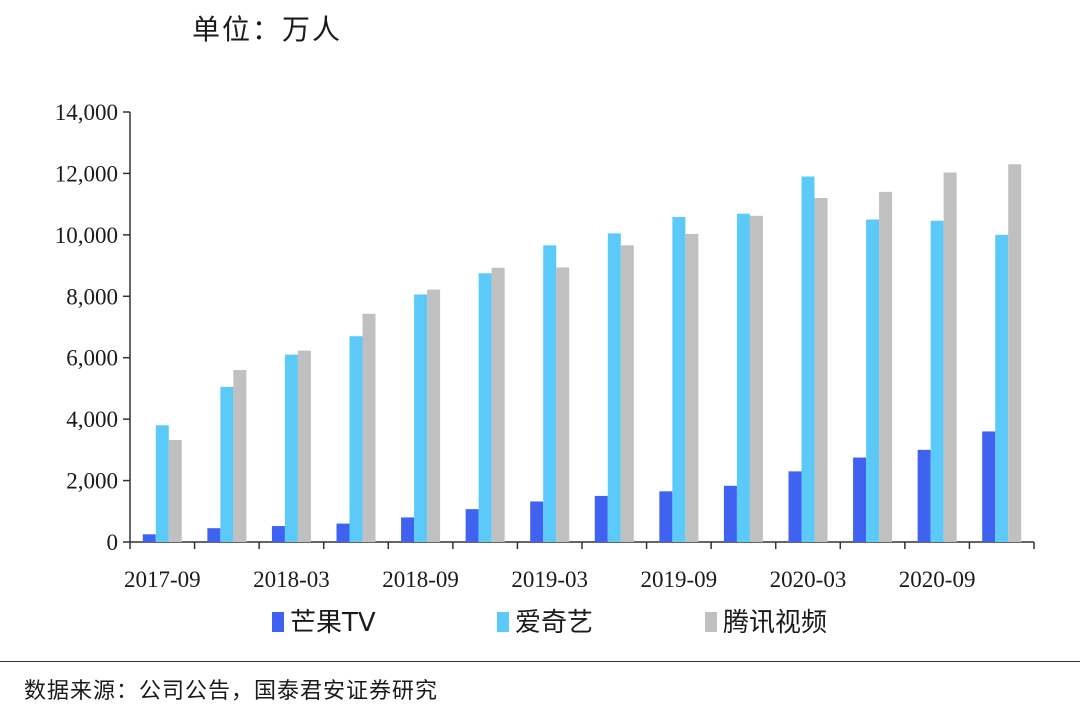  I want to click on y-tick-label: 4,000, so click(92, 419).